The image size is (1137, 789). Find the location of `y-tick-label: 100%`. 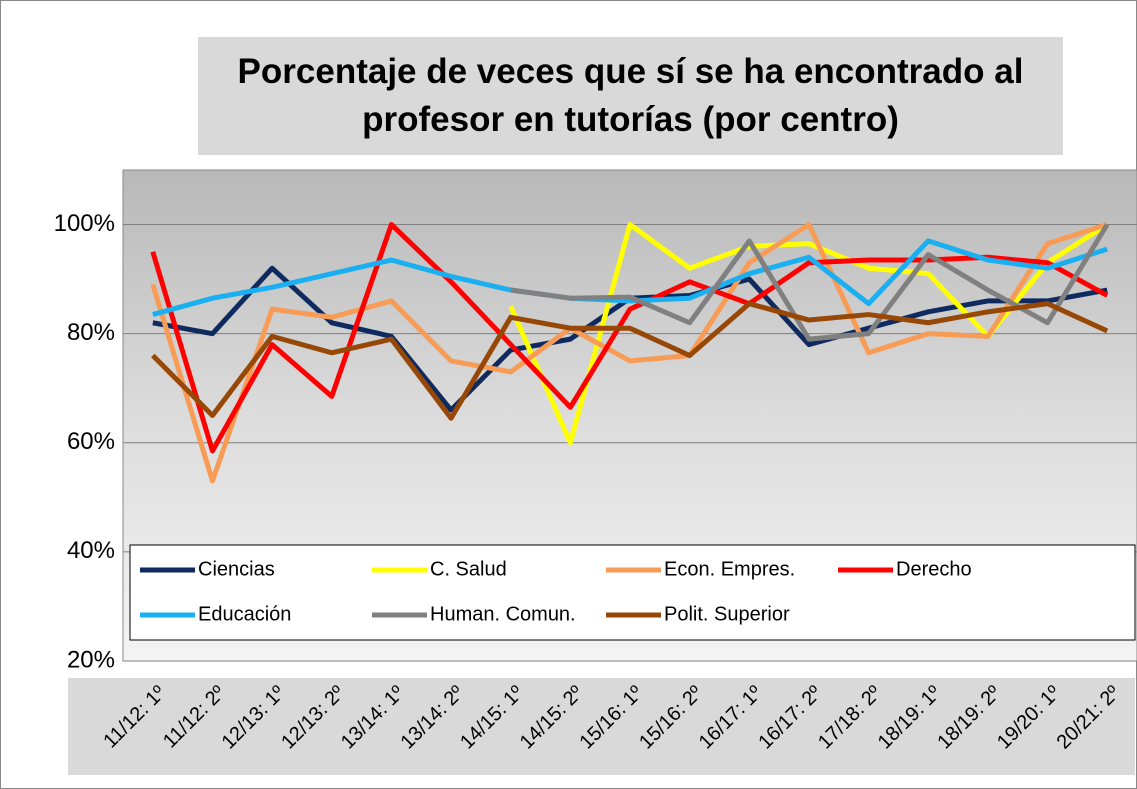

y-tick-label: 100% is located at coordinates (84, 223).